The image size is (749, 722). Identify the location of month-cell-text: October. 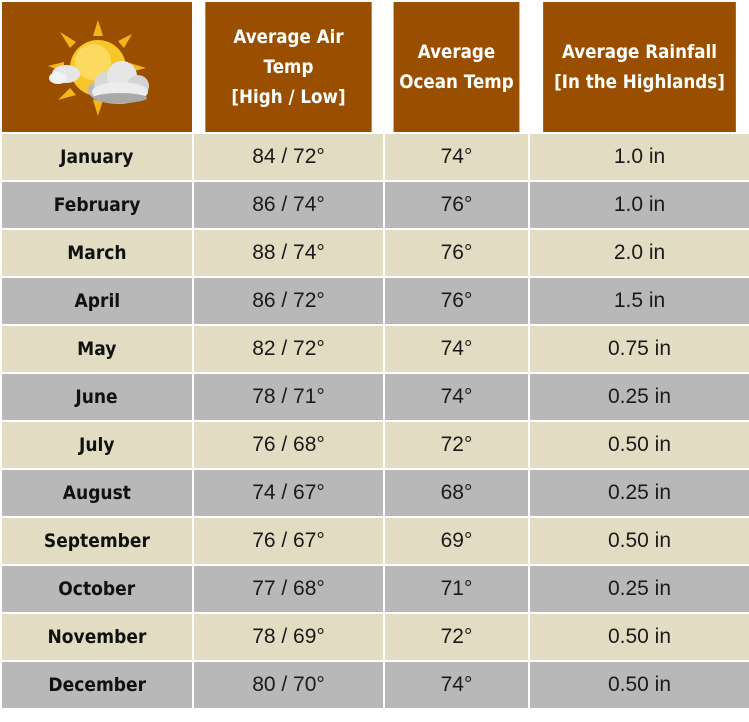
(97, 589).